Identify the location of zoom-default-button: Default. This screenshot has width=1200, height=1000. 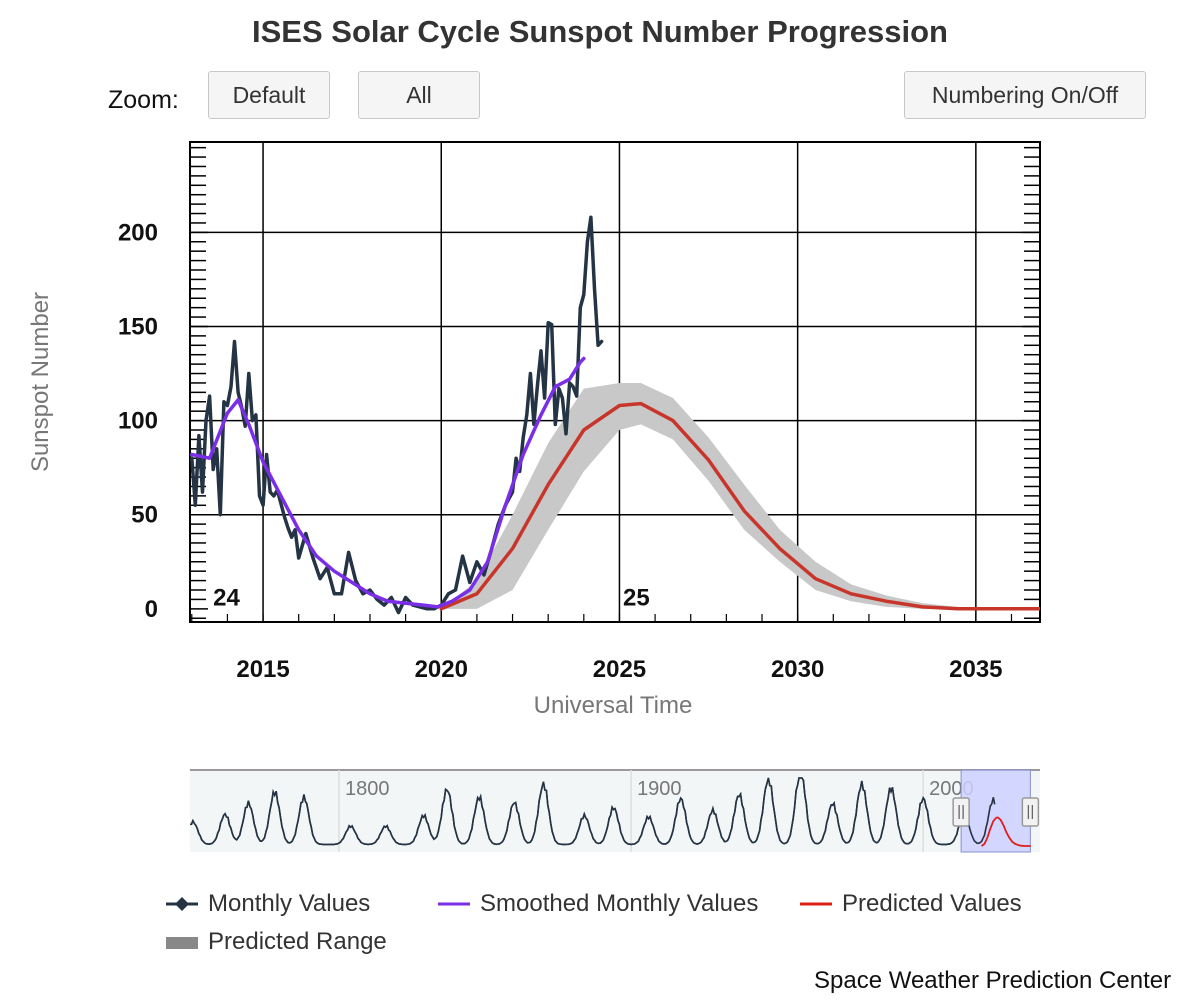
(269, 95).